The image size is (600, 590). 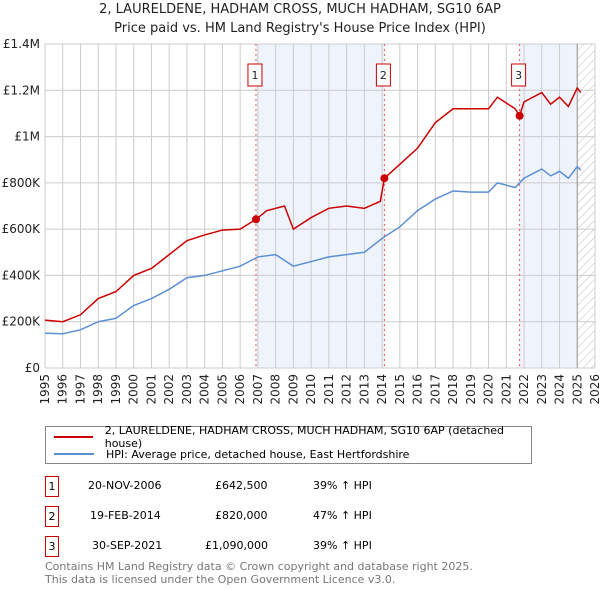 I want to click on y-tick-label: £600K, so click(x=22, y=229).